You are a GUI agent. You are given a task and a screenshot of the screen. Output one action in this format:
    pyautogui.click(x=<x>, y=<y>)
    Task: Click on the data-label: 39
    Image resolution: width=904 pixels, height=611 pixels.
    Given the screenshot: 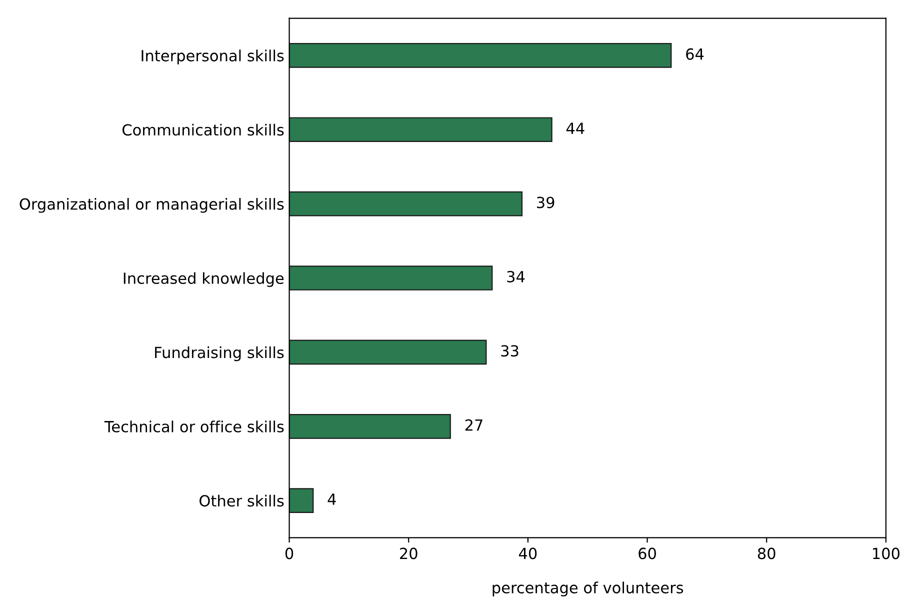 What is the action you would take?
    pyautogui.click(x=545, y=202)
    